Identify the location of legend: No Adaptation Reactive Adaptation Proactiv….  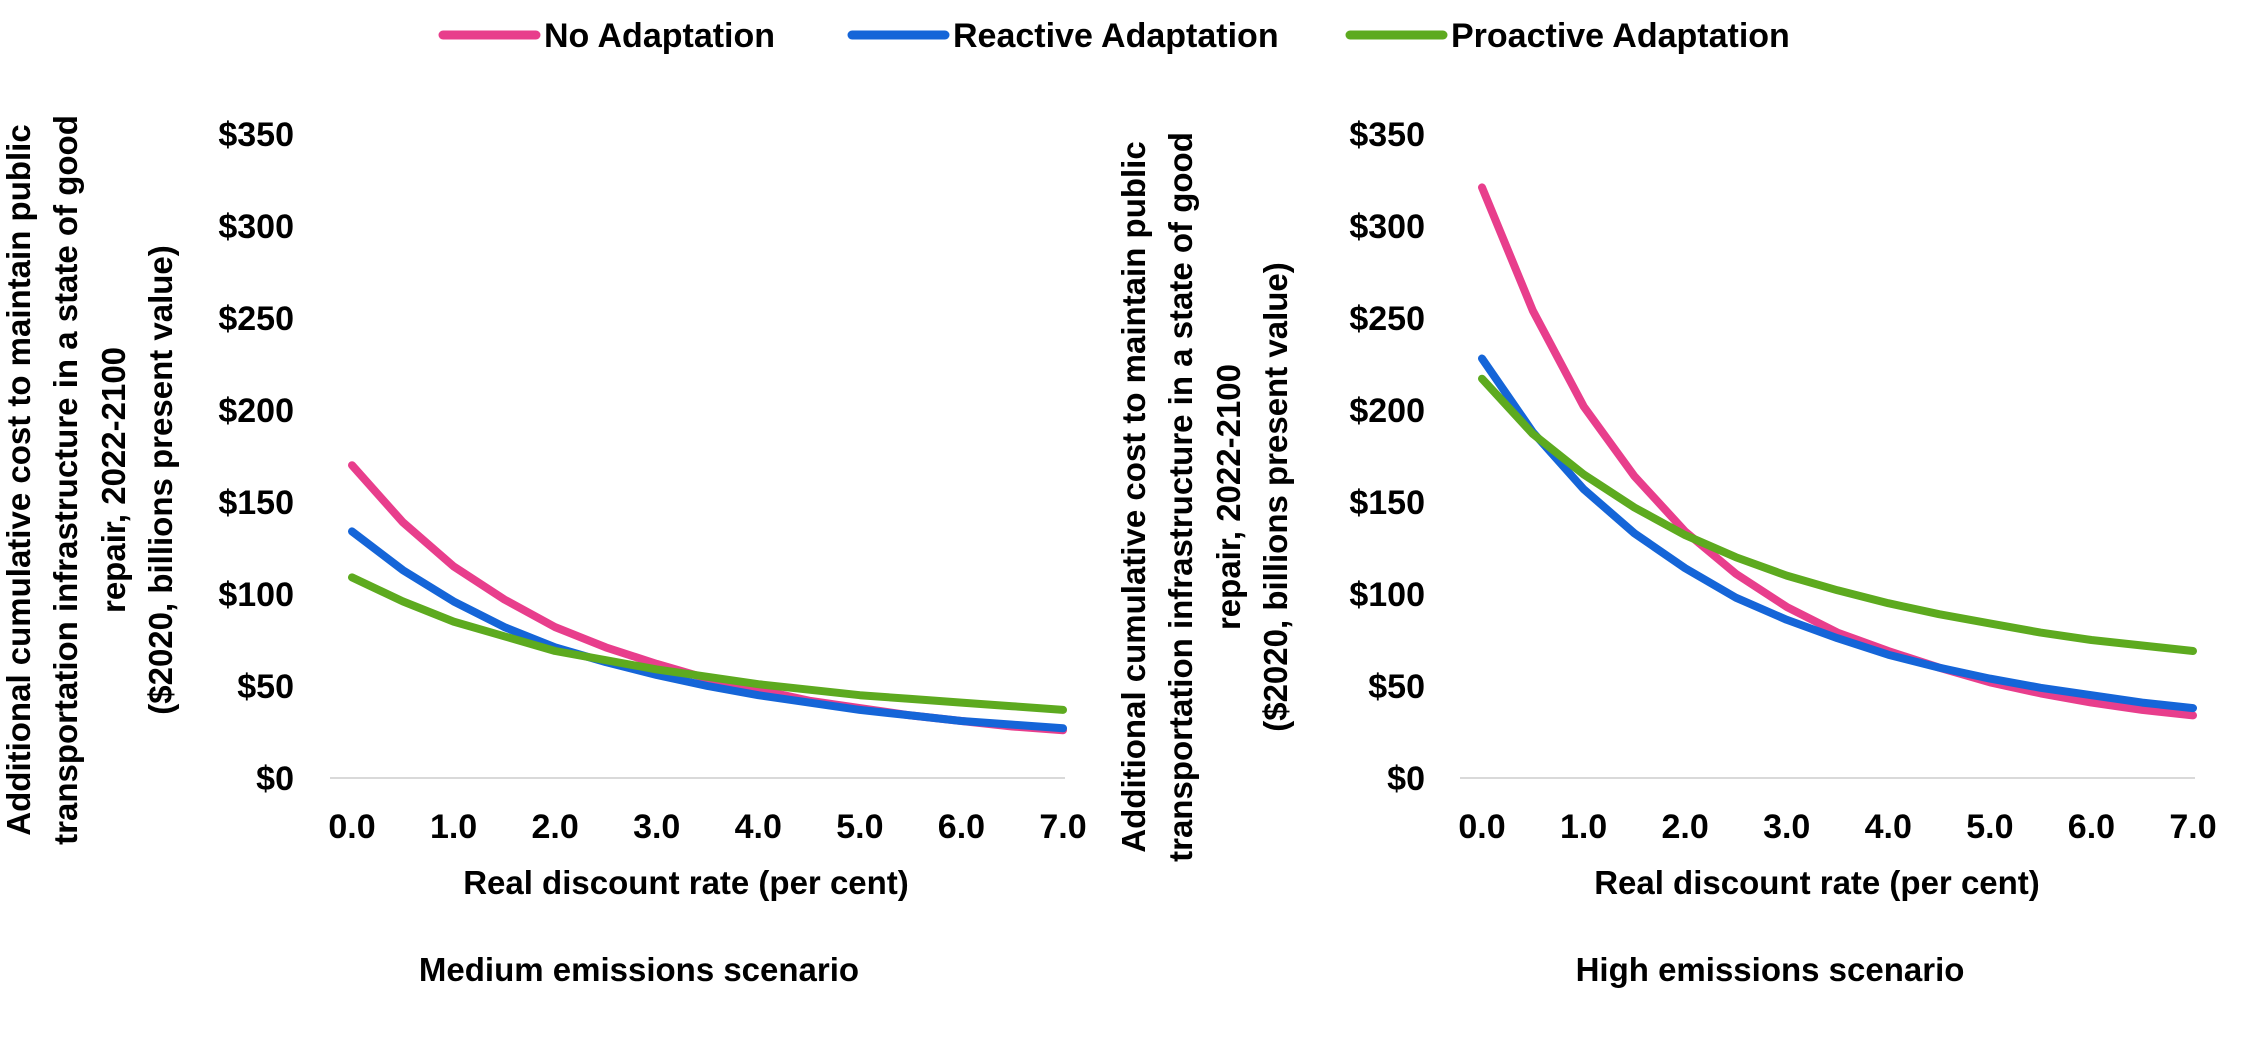
(1114, 36).